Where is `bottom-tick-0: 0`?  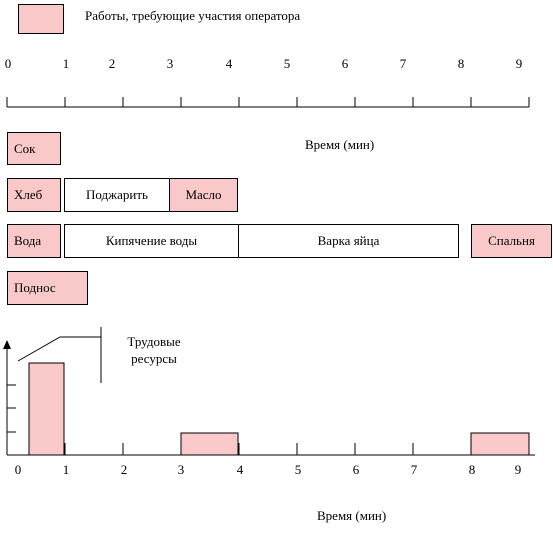 bottom-tick-0: 0 is located at coordinates (18, 469).